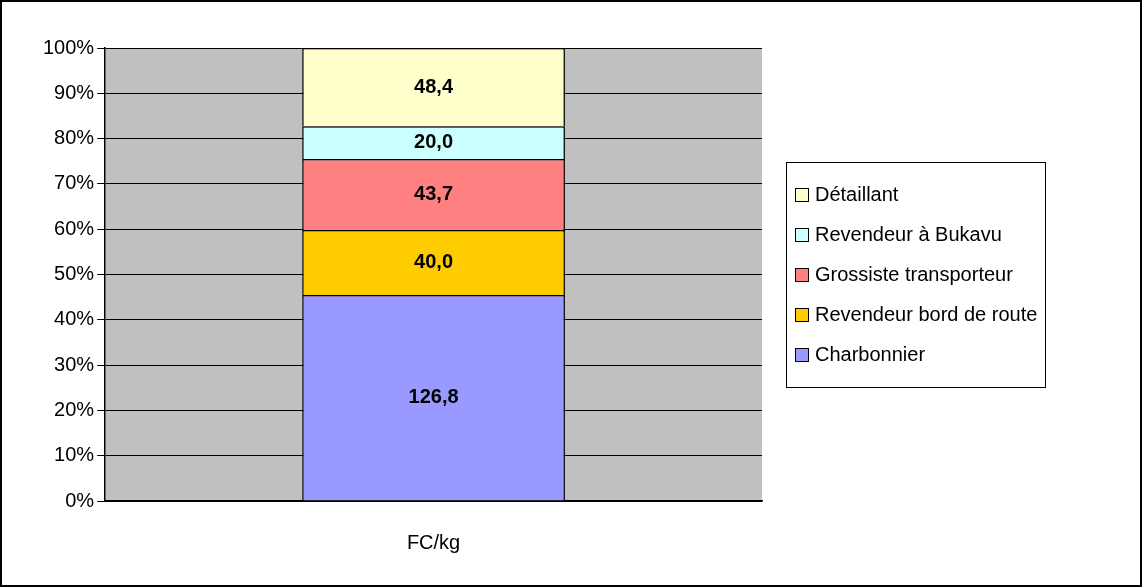  What do you see at coordinates (74, 454) in the screenshot?
I see `y-tick-label: 10%` at bounding box center [74, 454].